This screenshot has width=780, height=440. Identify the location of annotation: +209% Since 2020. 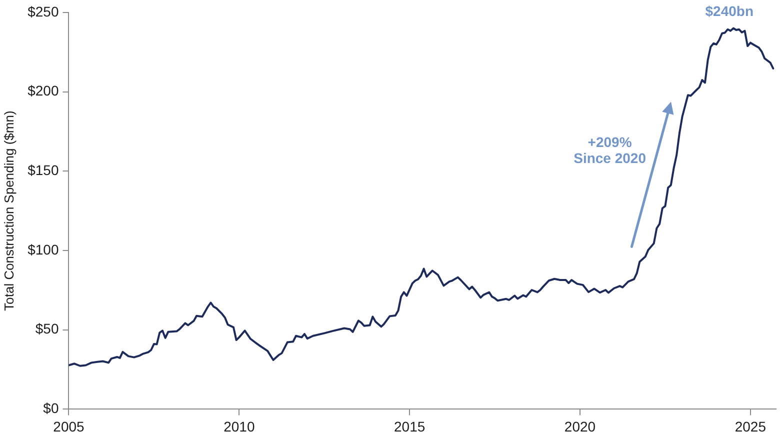
(610, 150).